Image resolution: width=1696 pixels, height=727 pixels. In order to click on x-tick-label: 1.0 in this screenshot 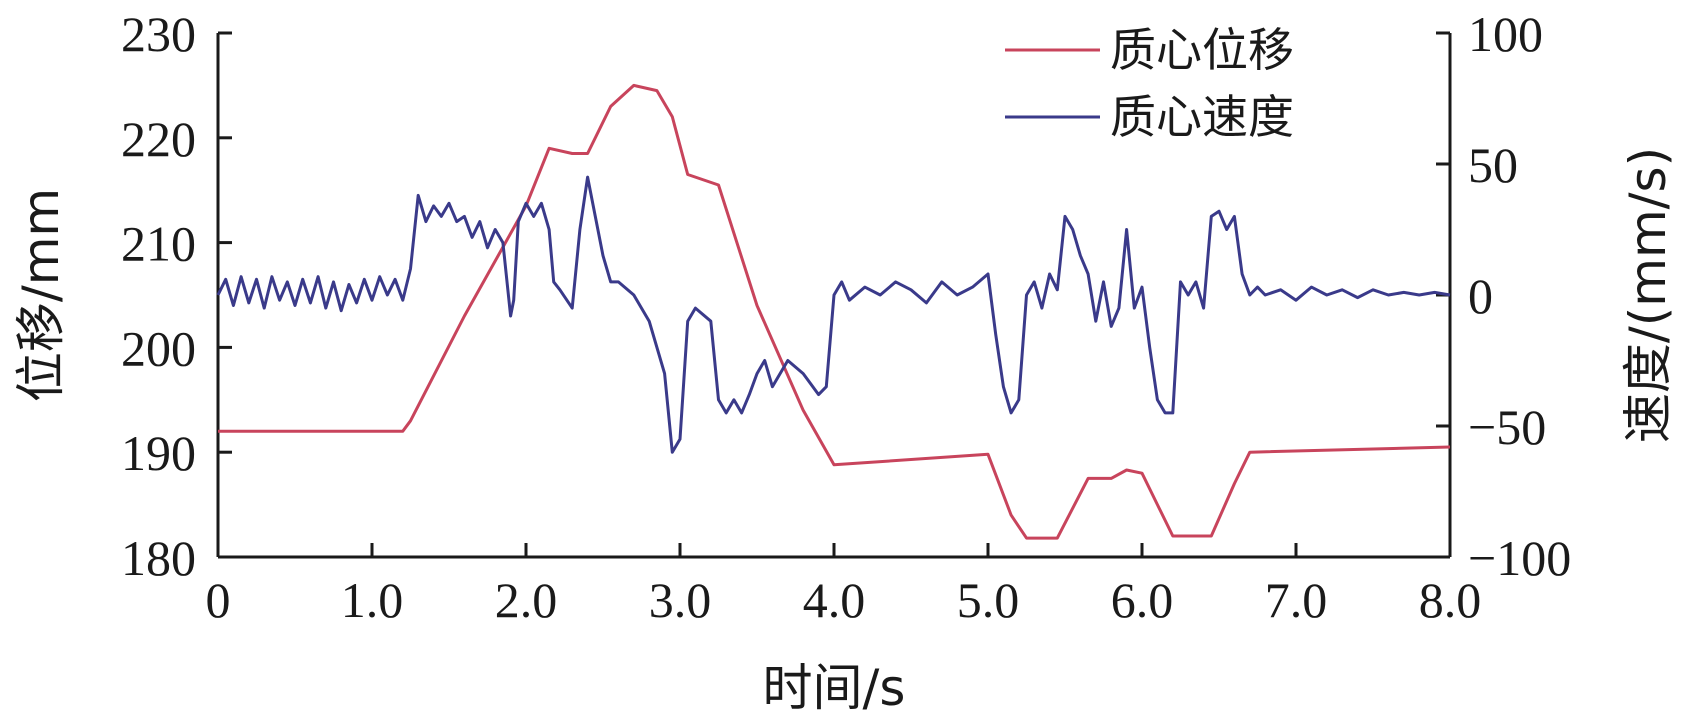, I will do `click(372, 600)`.